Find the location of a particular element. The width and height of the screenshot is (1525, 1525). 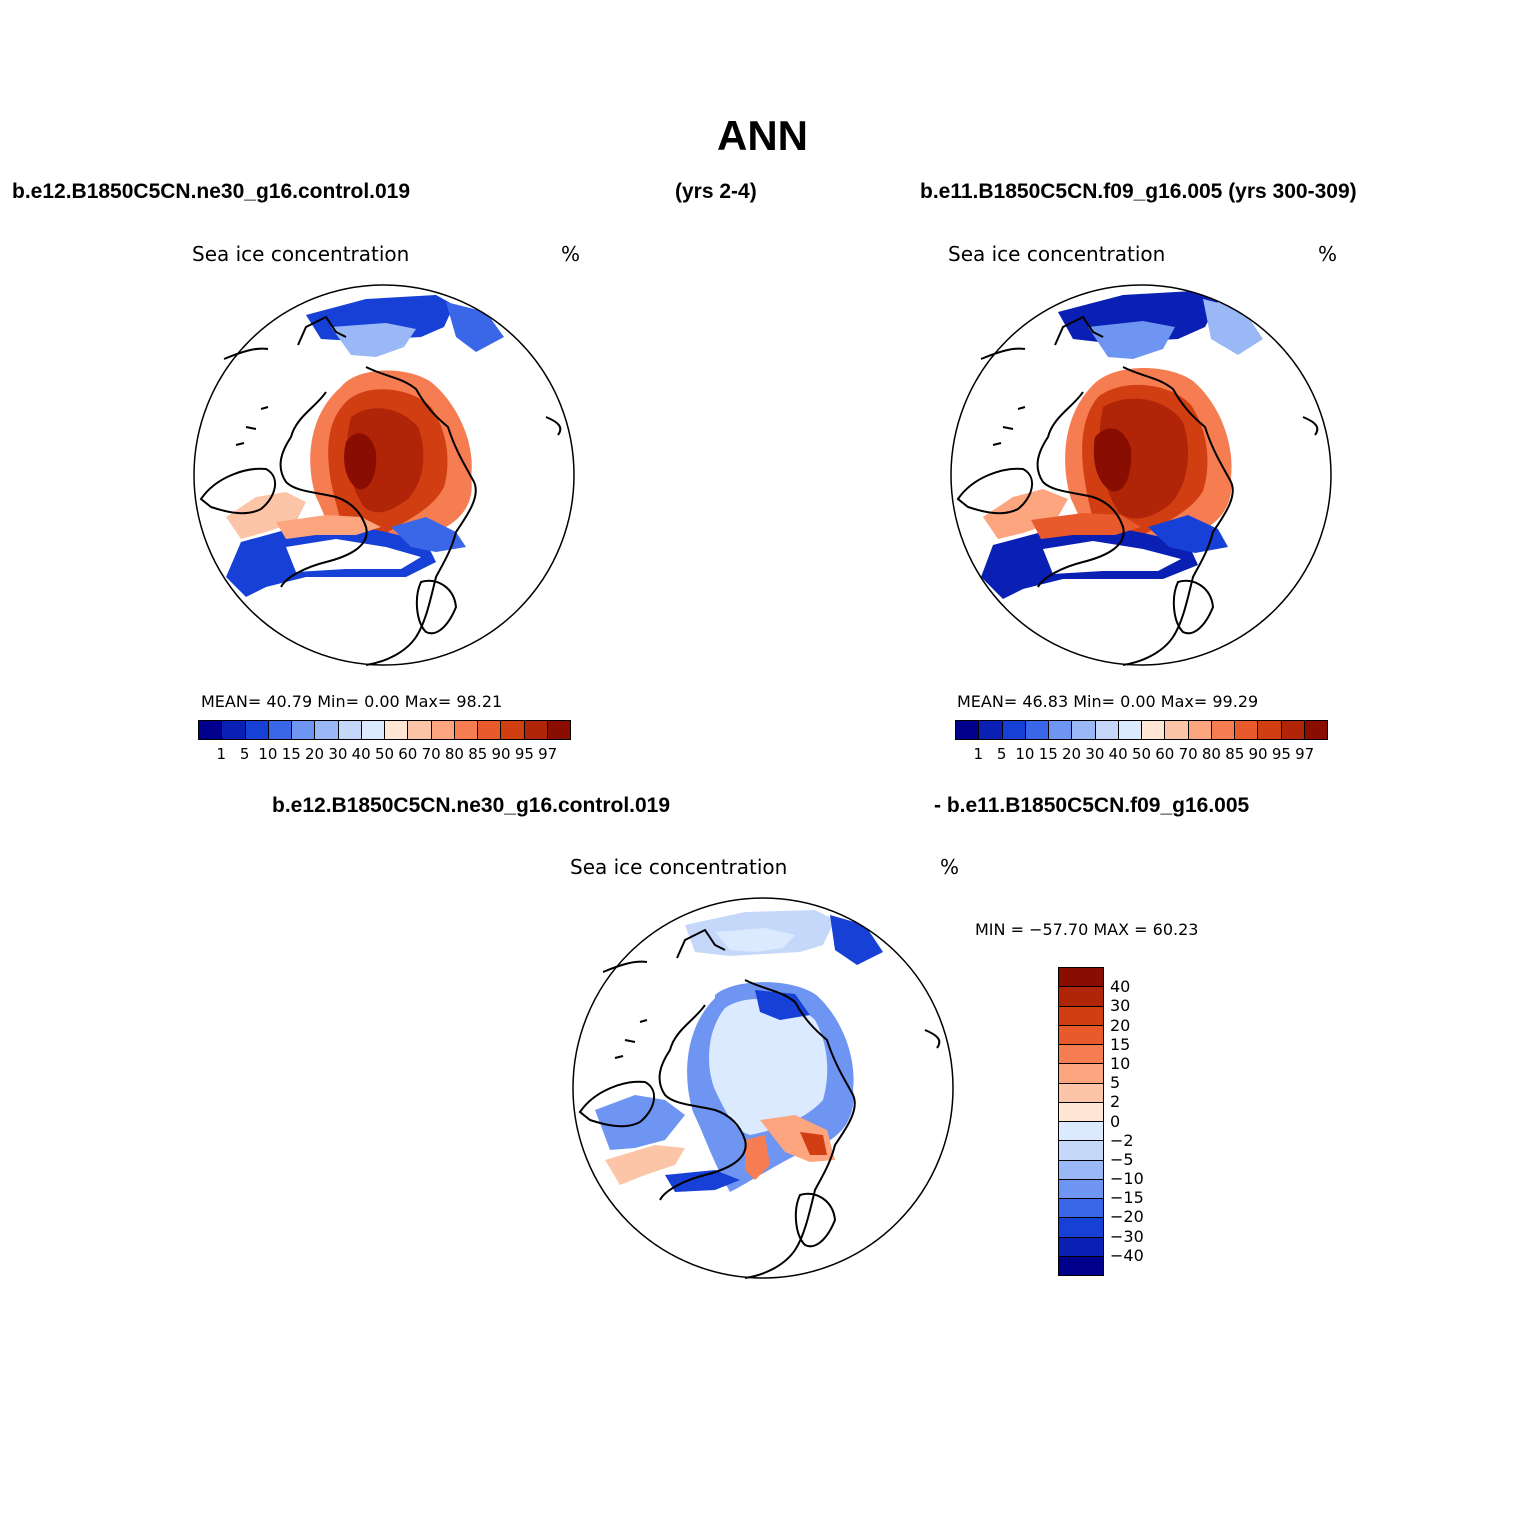

colorbar-tick-label: −20 is located at coordinates (1127, 1217).